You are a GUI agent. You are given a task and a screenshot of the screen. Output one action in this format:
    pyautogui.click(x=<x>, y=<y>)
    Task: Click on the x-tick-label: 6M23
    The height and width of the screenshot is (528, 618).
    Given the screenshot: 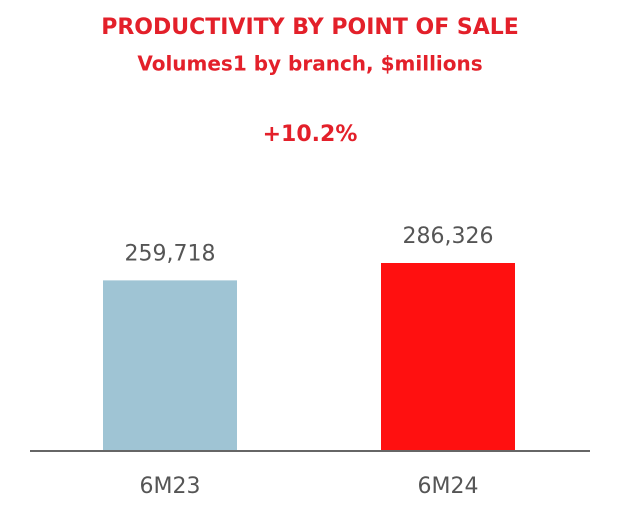 What is the action you would take?
    pyautogui.click(x=170, y=486)
    